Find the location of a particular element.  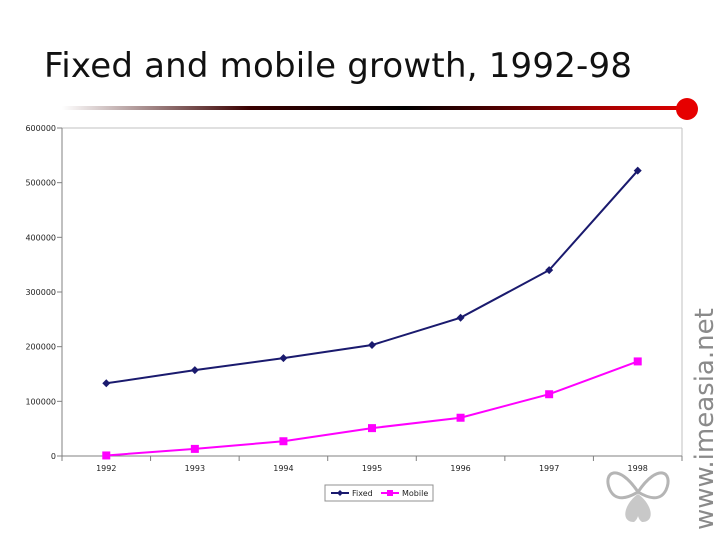

title-accent-dot is located at coordinates (687, 109).